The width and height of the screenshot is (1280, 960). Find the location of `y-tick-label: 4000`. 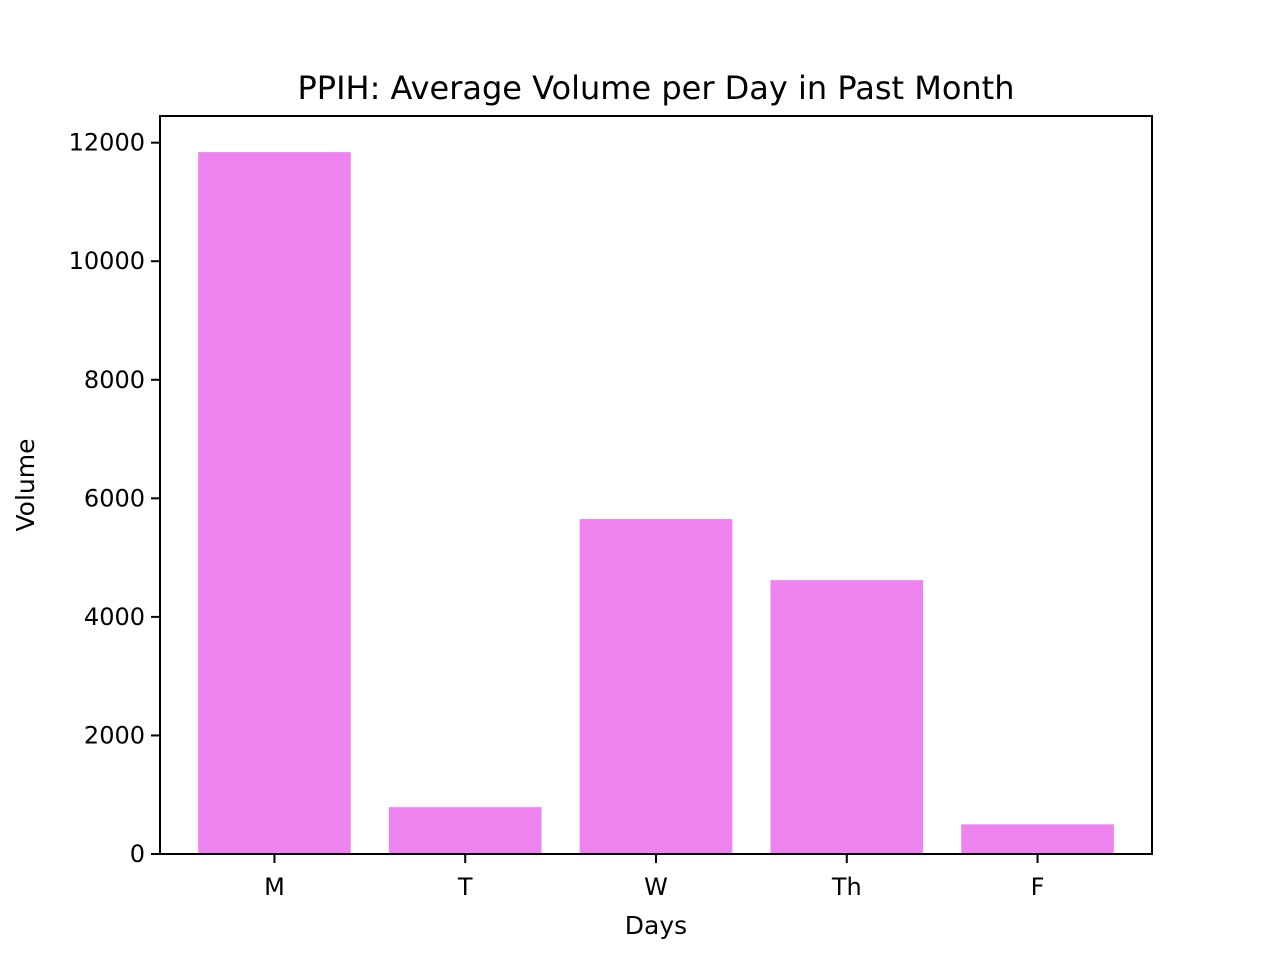

y-tick-label: 4000 is located at coordinates (114, 617).